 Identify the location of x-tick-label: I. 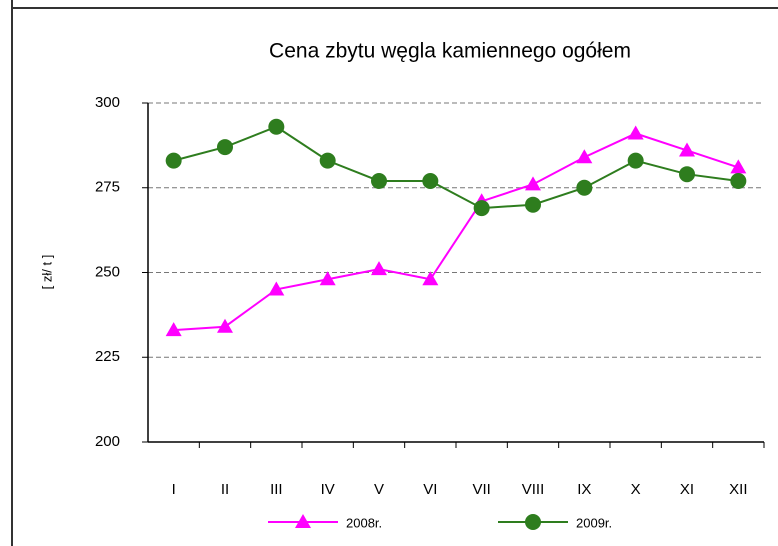
(174, 489).